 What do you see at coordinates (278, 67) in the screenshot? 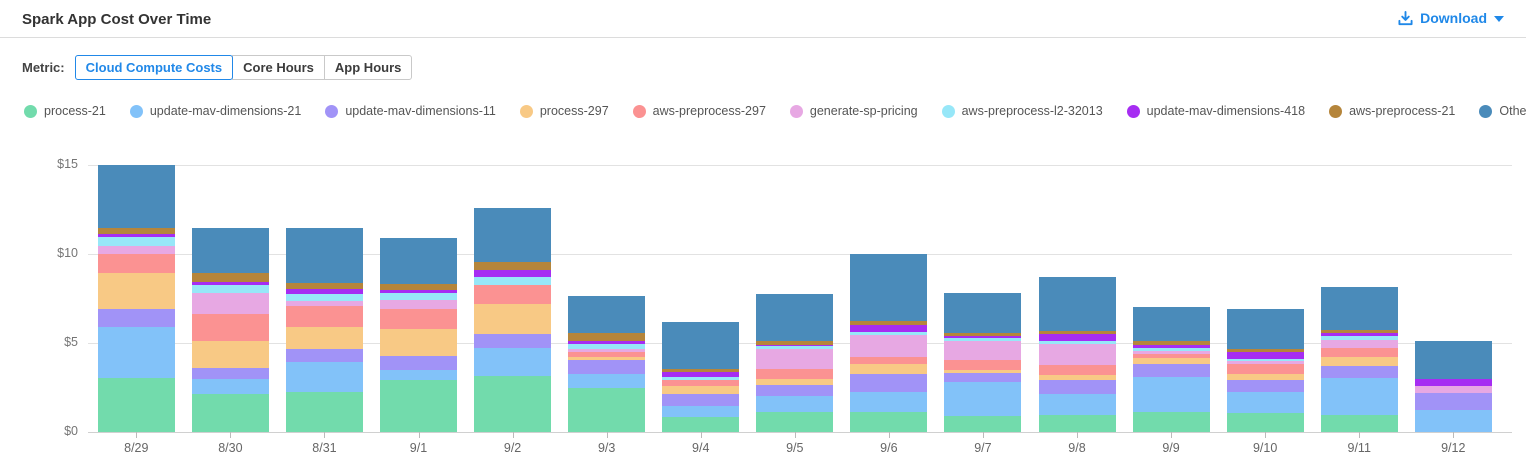
I see `metric-tab-core-hours: Core Hours` at bounding box center [278, 67].